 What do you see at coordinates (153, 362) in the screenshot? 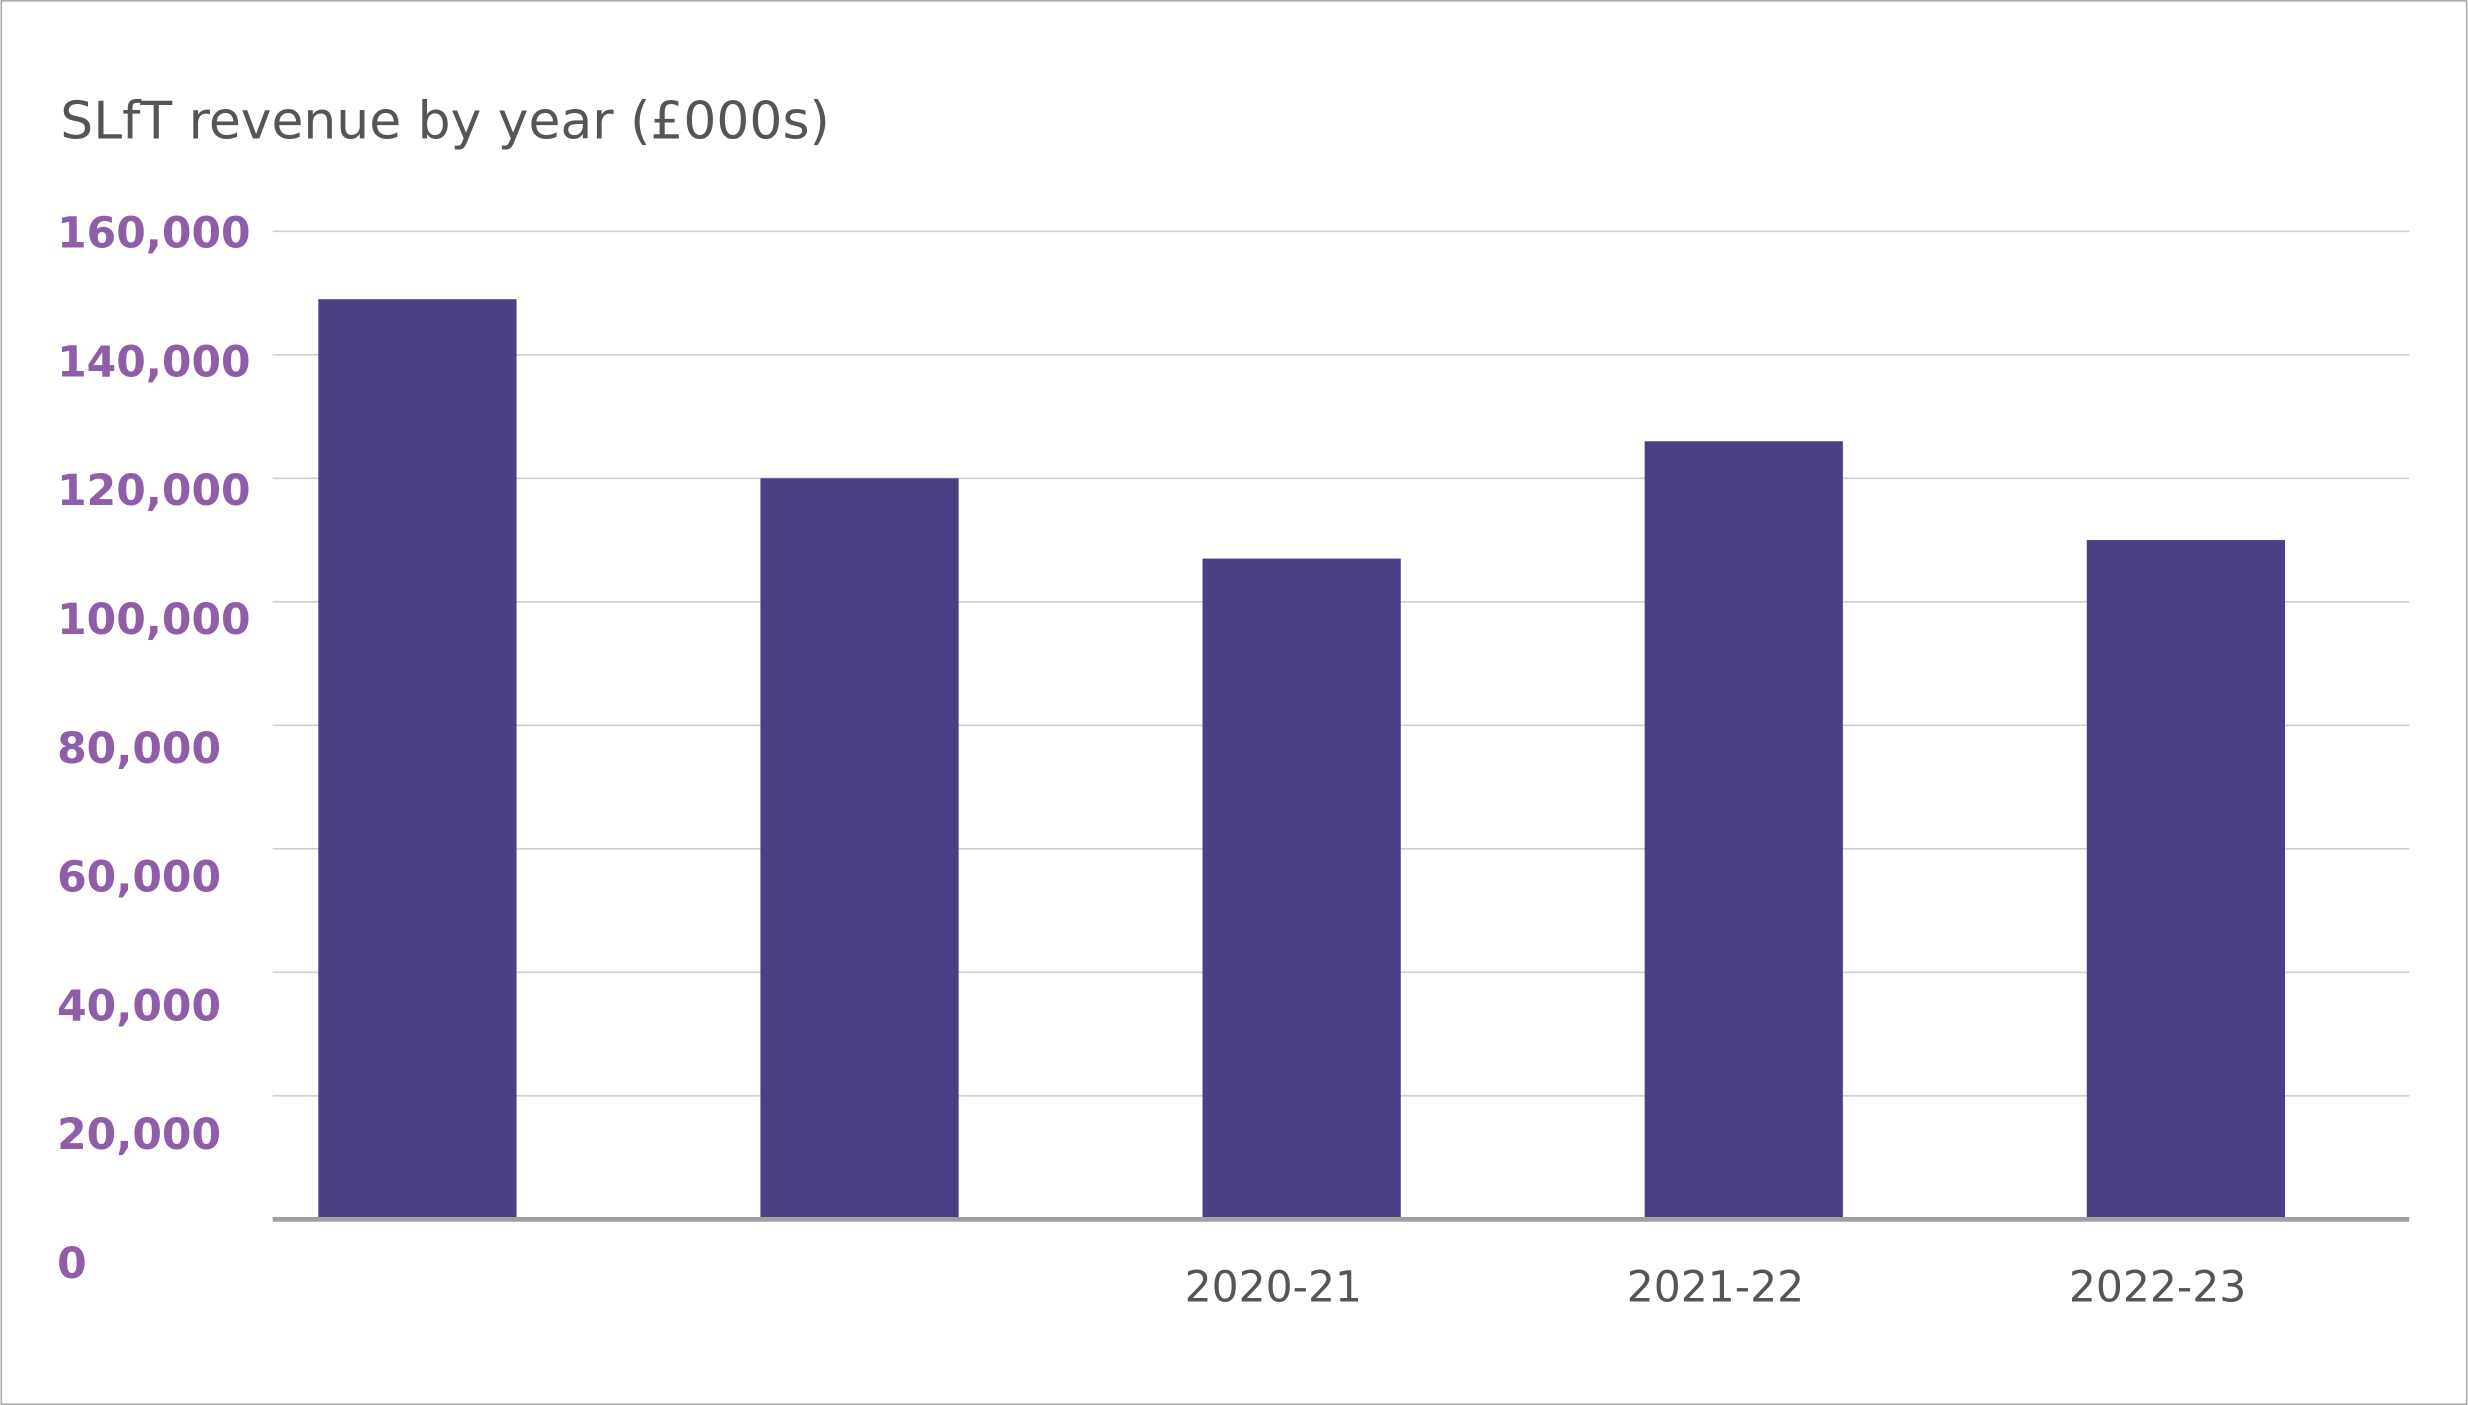
I see `y-tick-label: 140,000` at bounding box center [153, 362].